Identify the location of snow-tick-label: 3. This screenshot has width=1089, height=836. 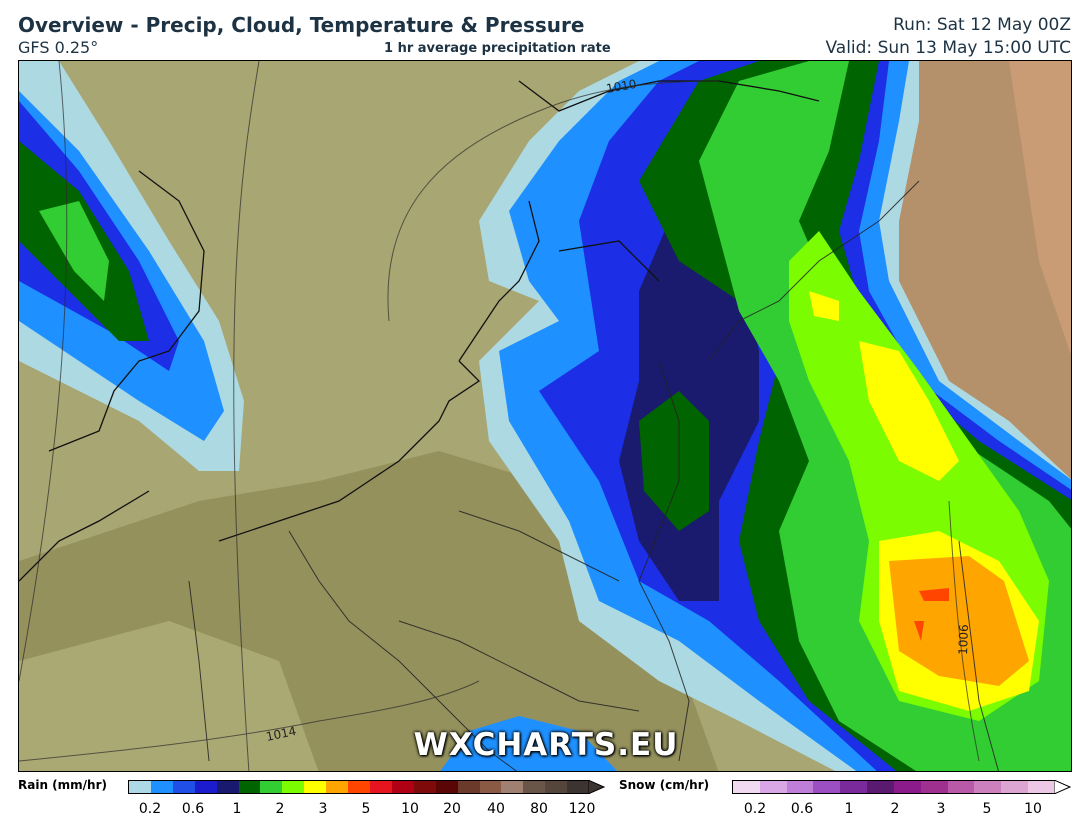
(941, 809).